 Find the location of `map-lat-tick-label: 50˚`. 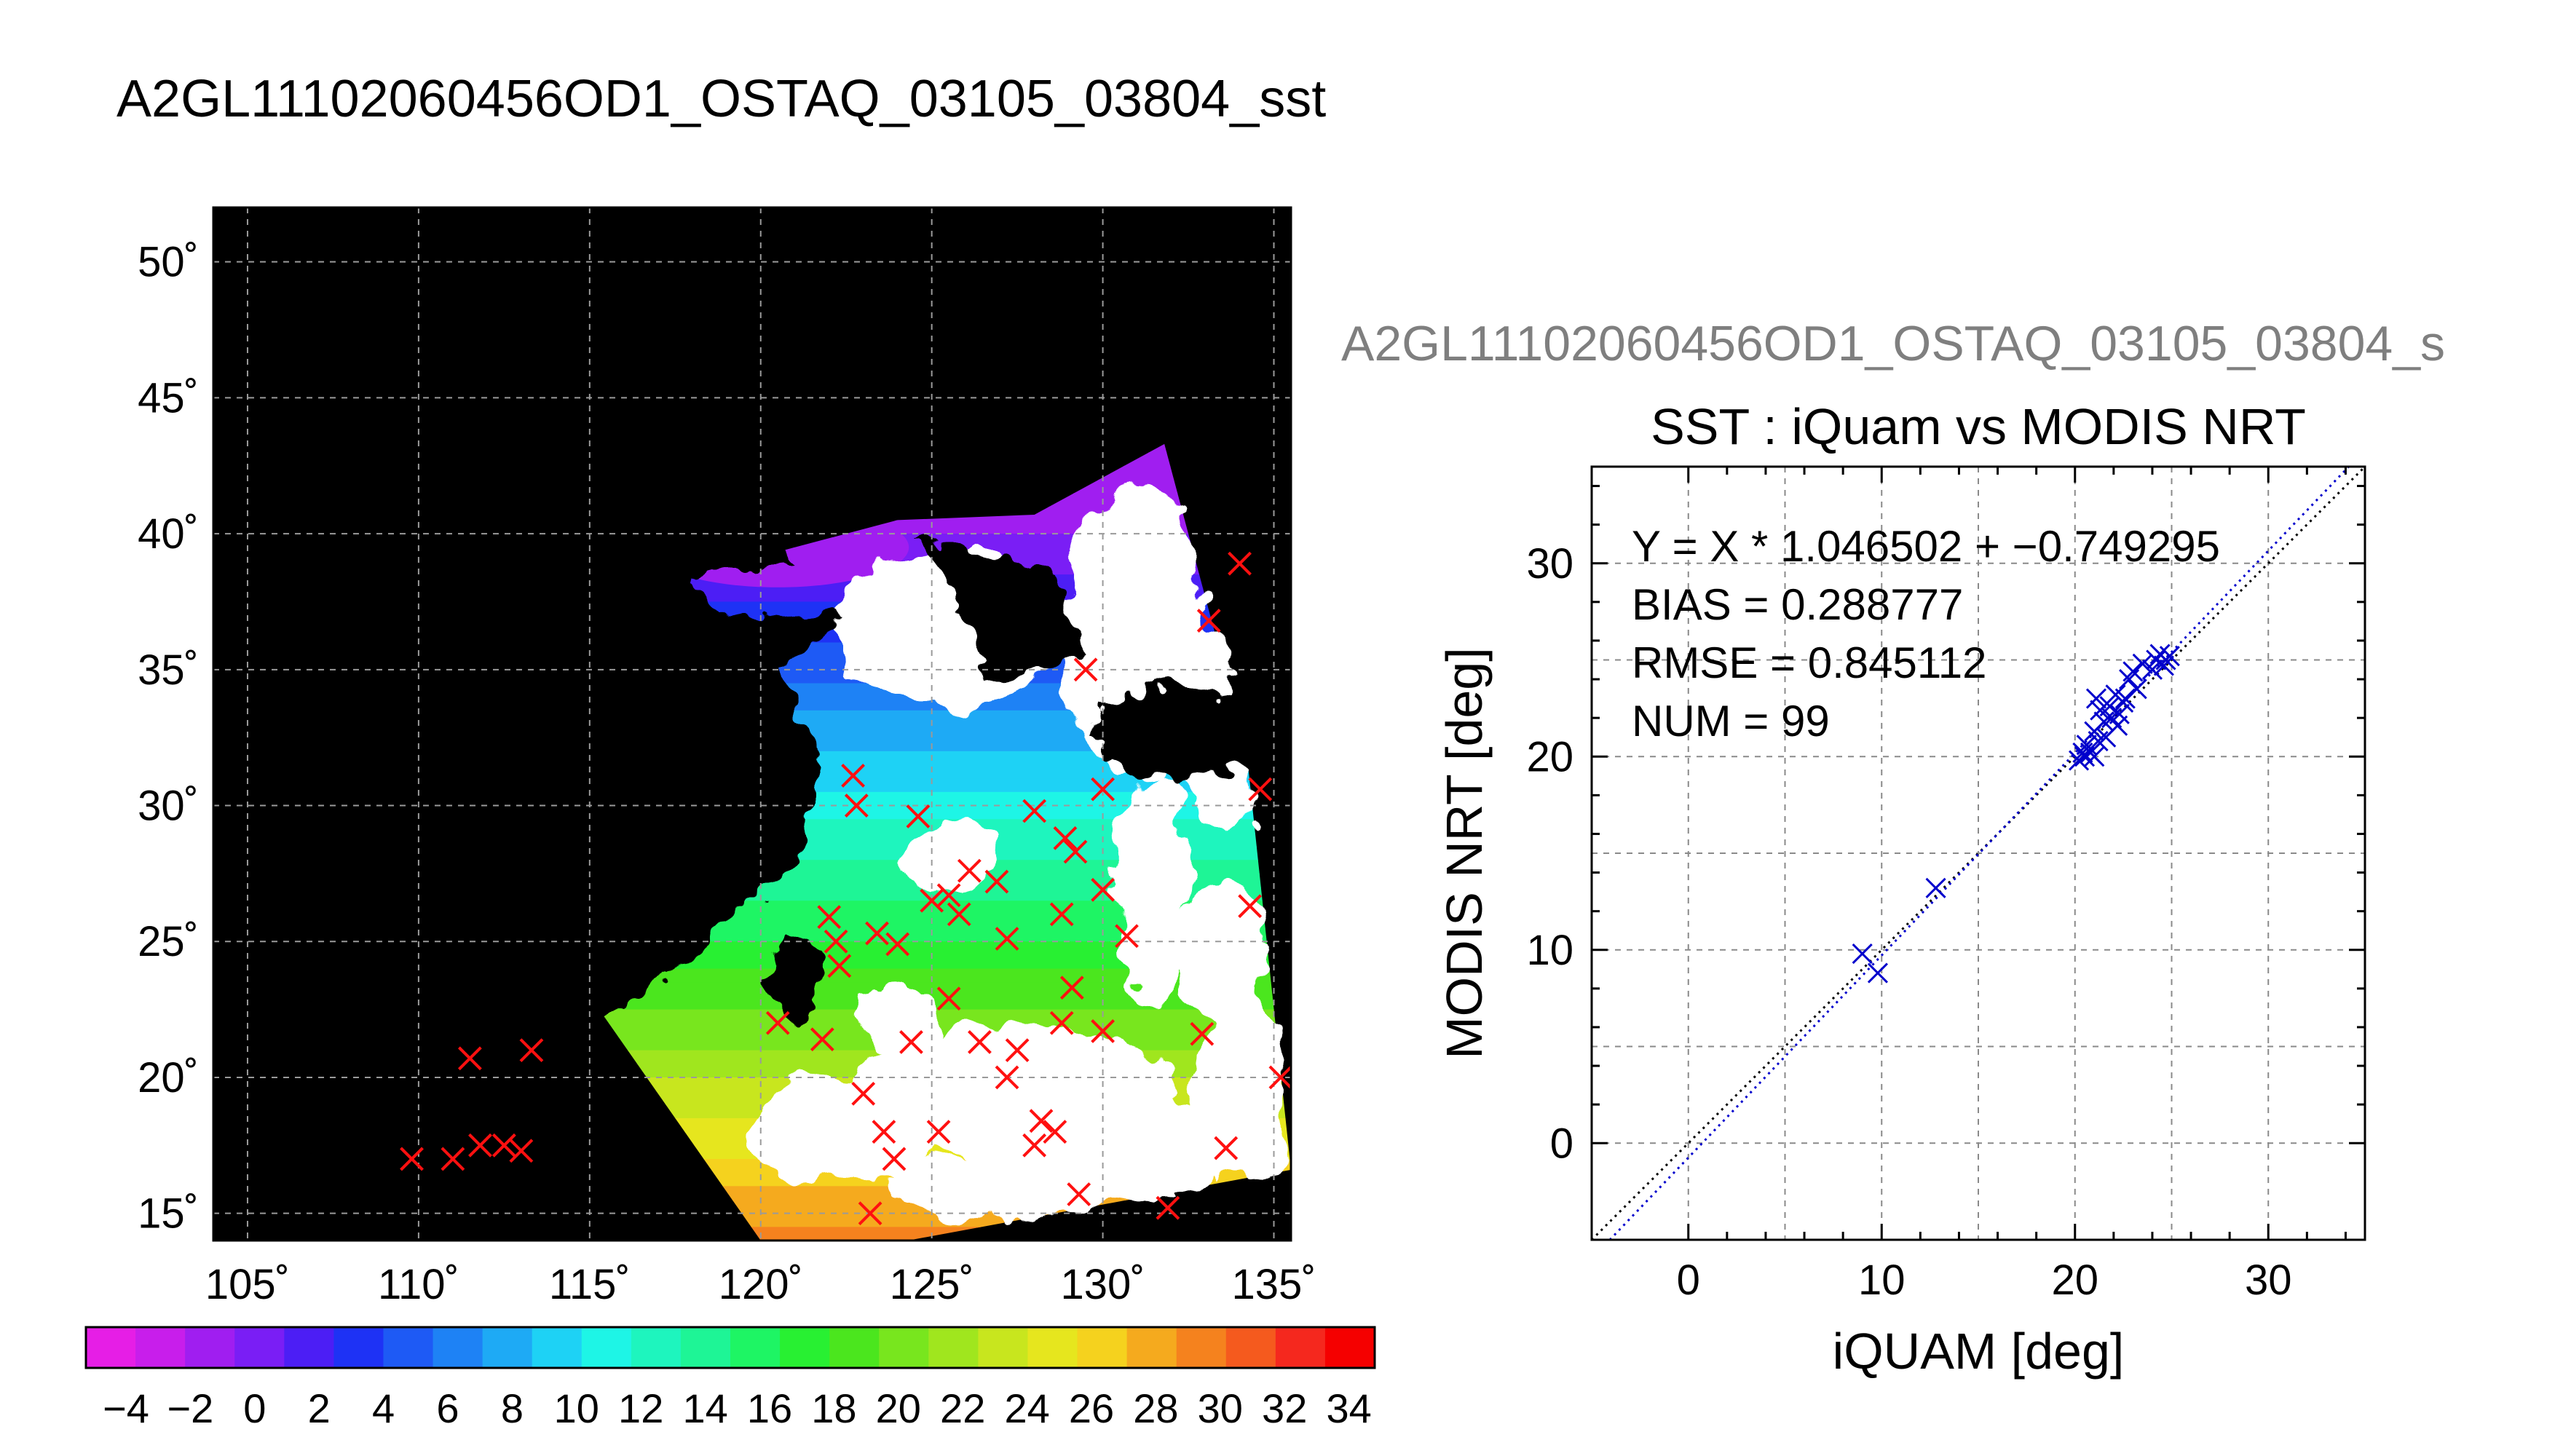

map-lat-tick-label: 50˚ is located at coordinates (168, 262).